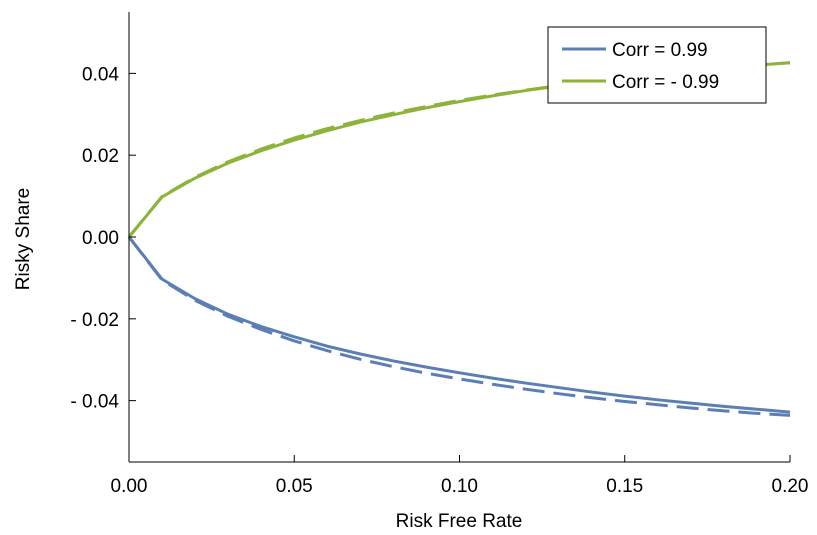  Describe the element at coordinates (94, 320) in the screenshot. I see `y-tick-label: - 0.02` at that location.